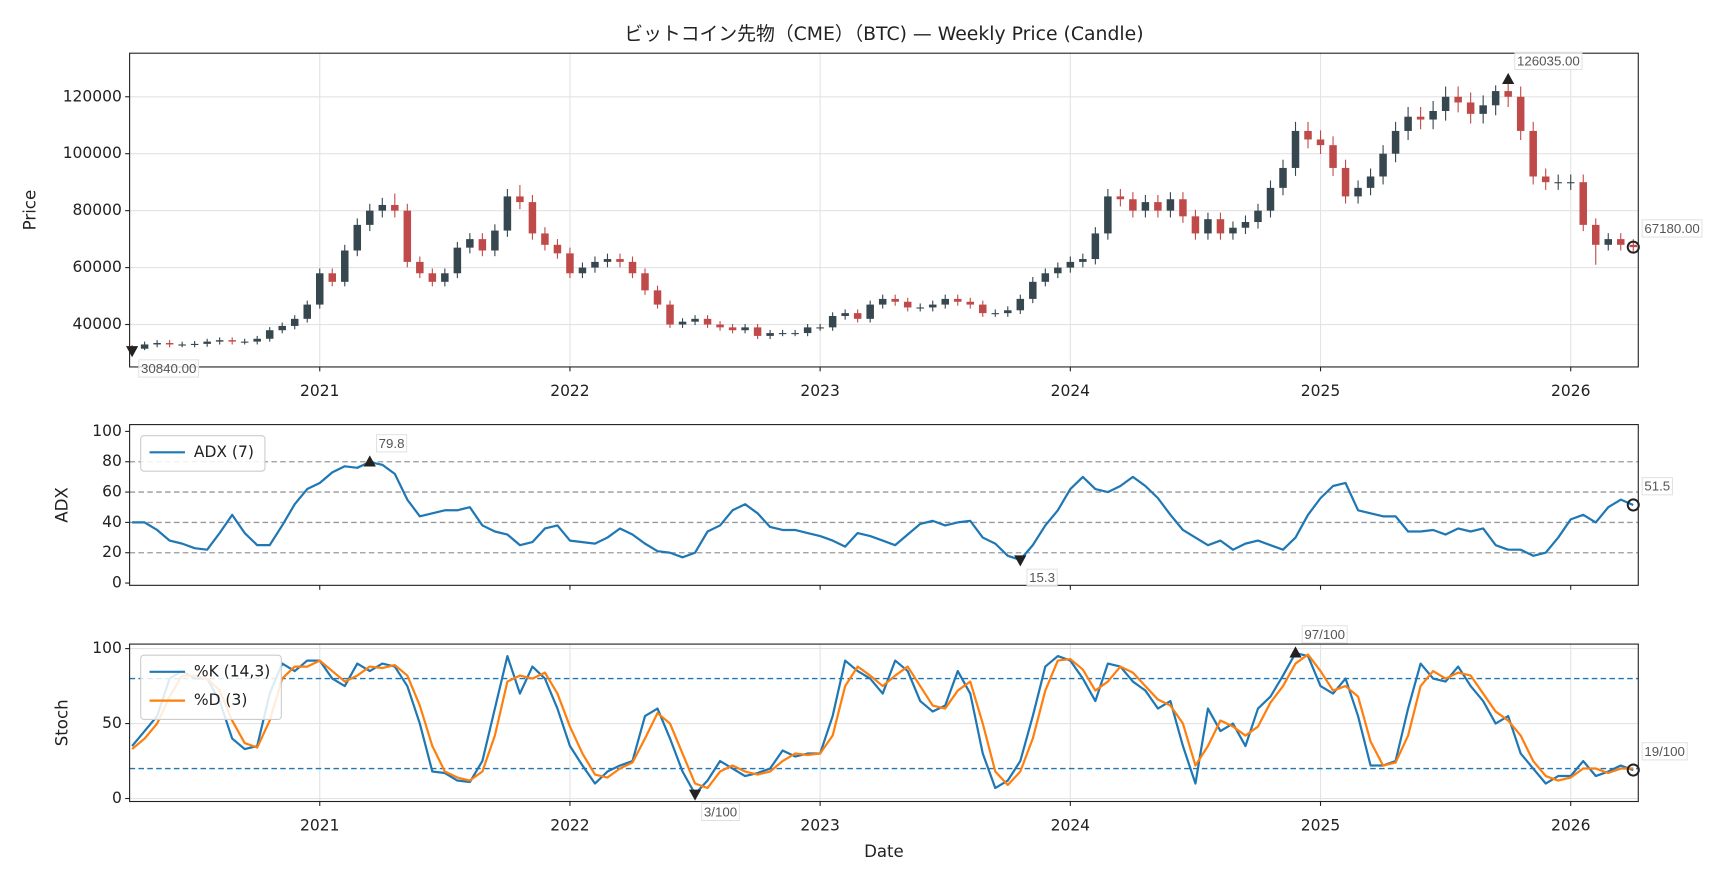  I want to click on annotation-label: 15.3, so click(1042, 577).